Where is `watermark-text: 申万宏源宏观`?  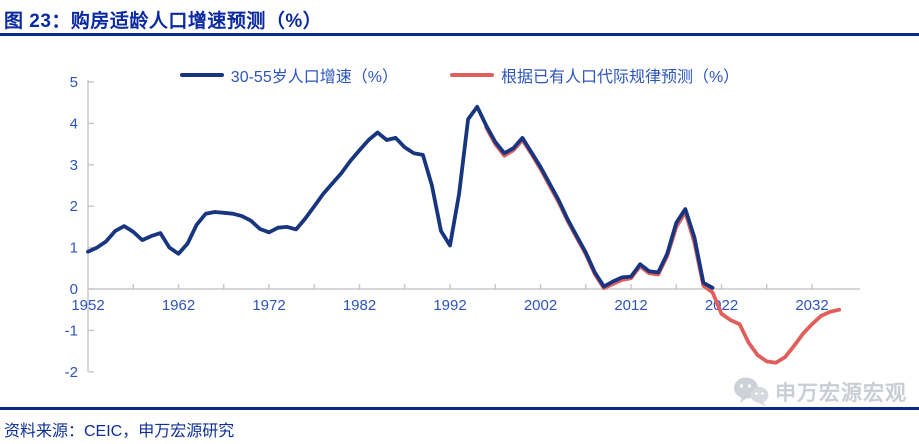
watermark-text: 申万宏源宏观 is located at coordinates (841, 393).